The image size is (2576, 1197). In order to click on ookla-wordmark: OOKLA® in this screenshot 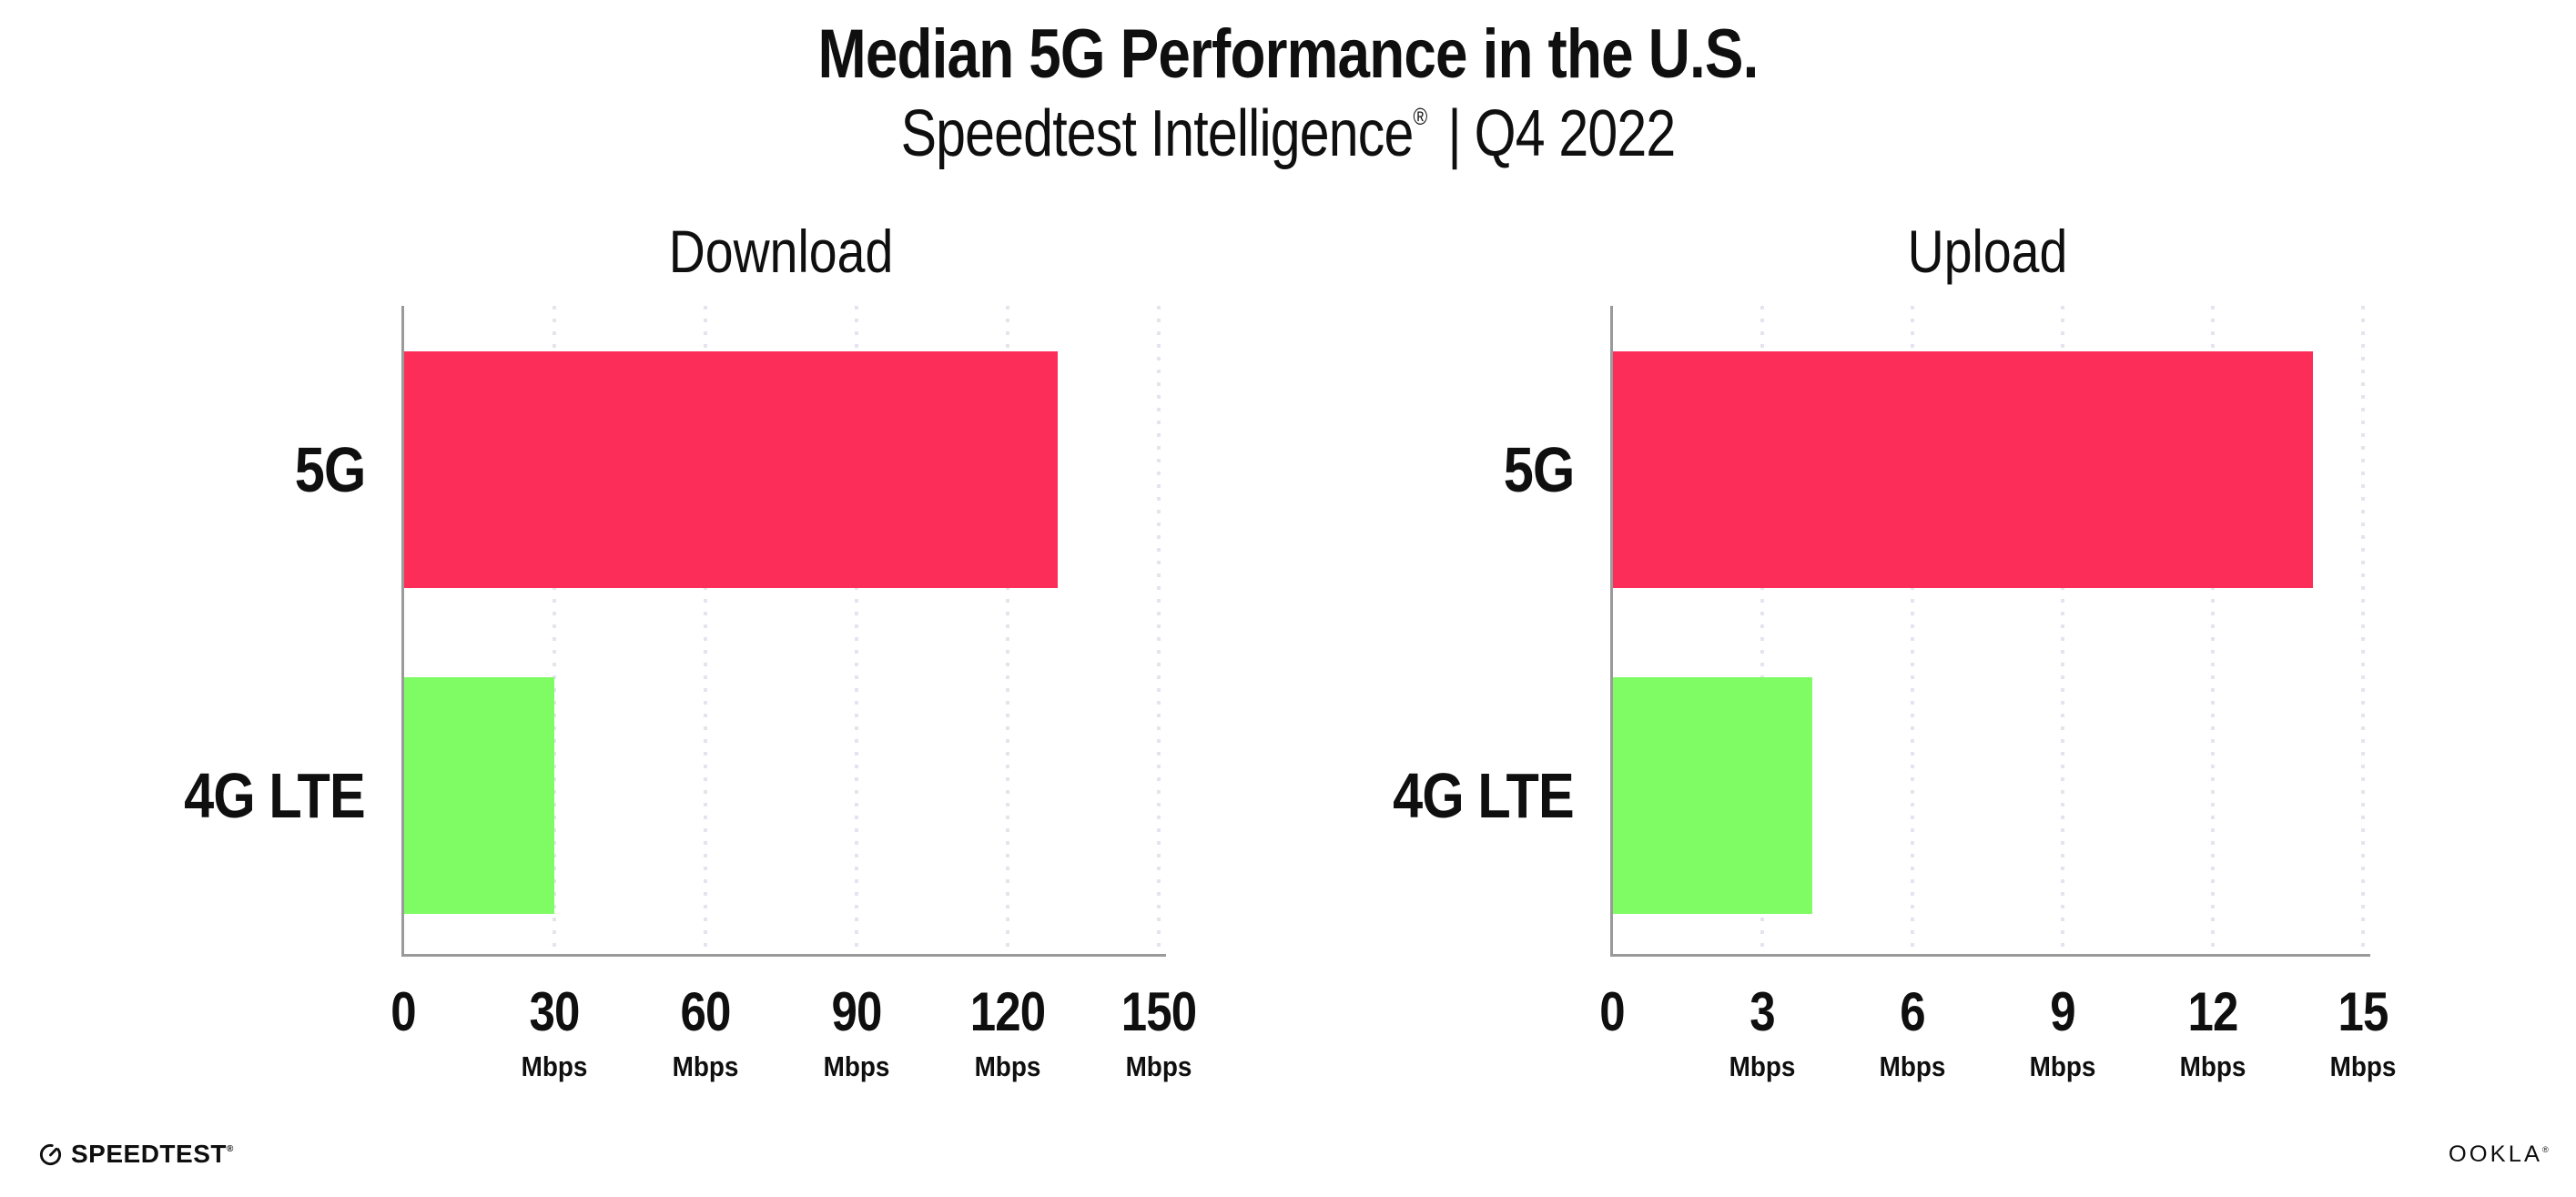, I will do `click(2499, 1154)`.